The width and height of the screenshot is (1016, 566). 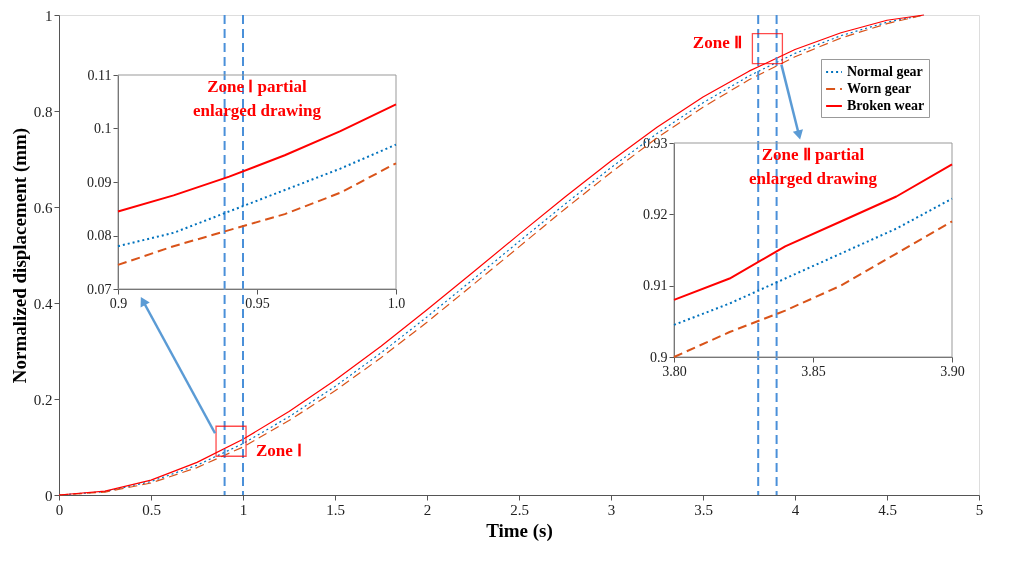 What do you see at coordinates (717, 42) in the screenshot?
I see `annotation: Zone Ⅱ` at bounding box center [717, 42].